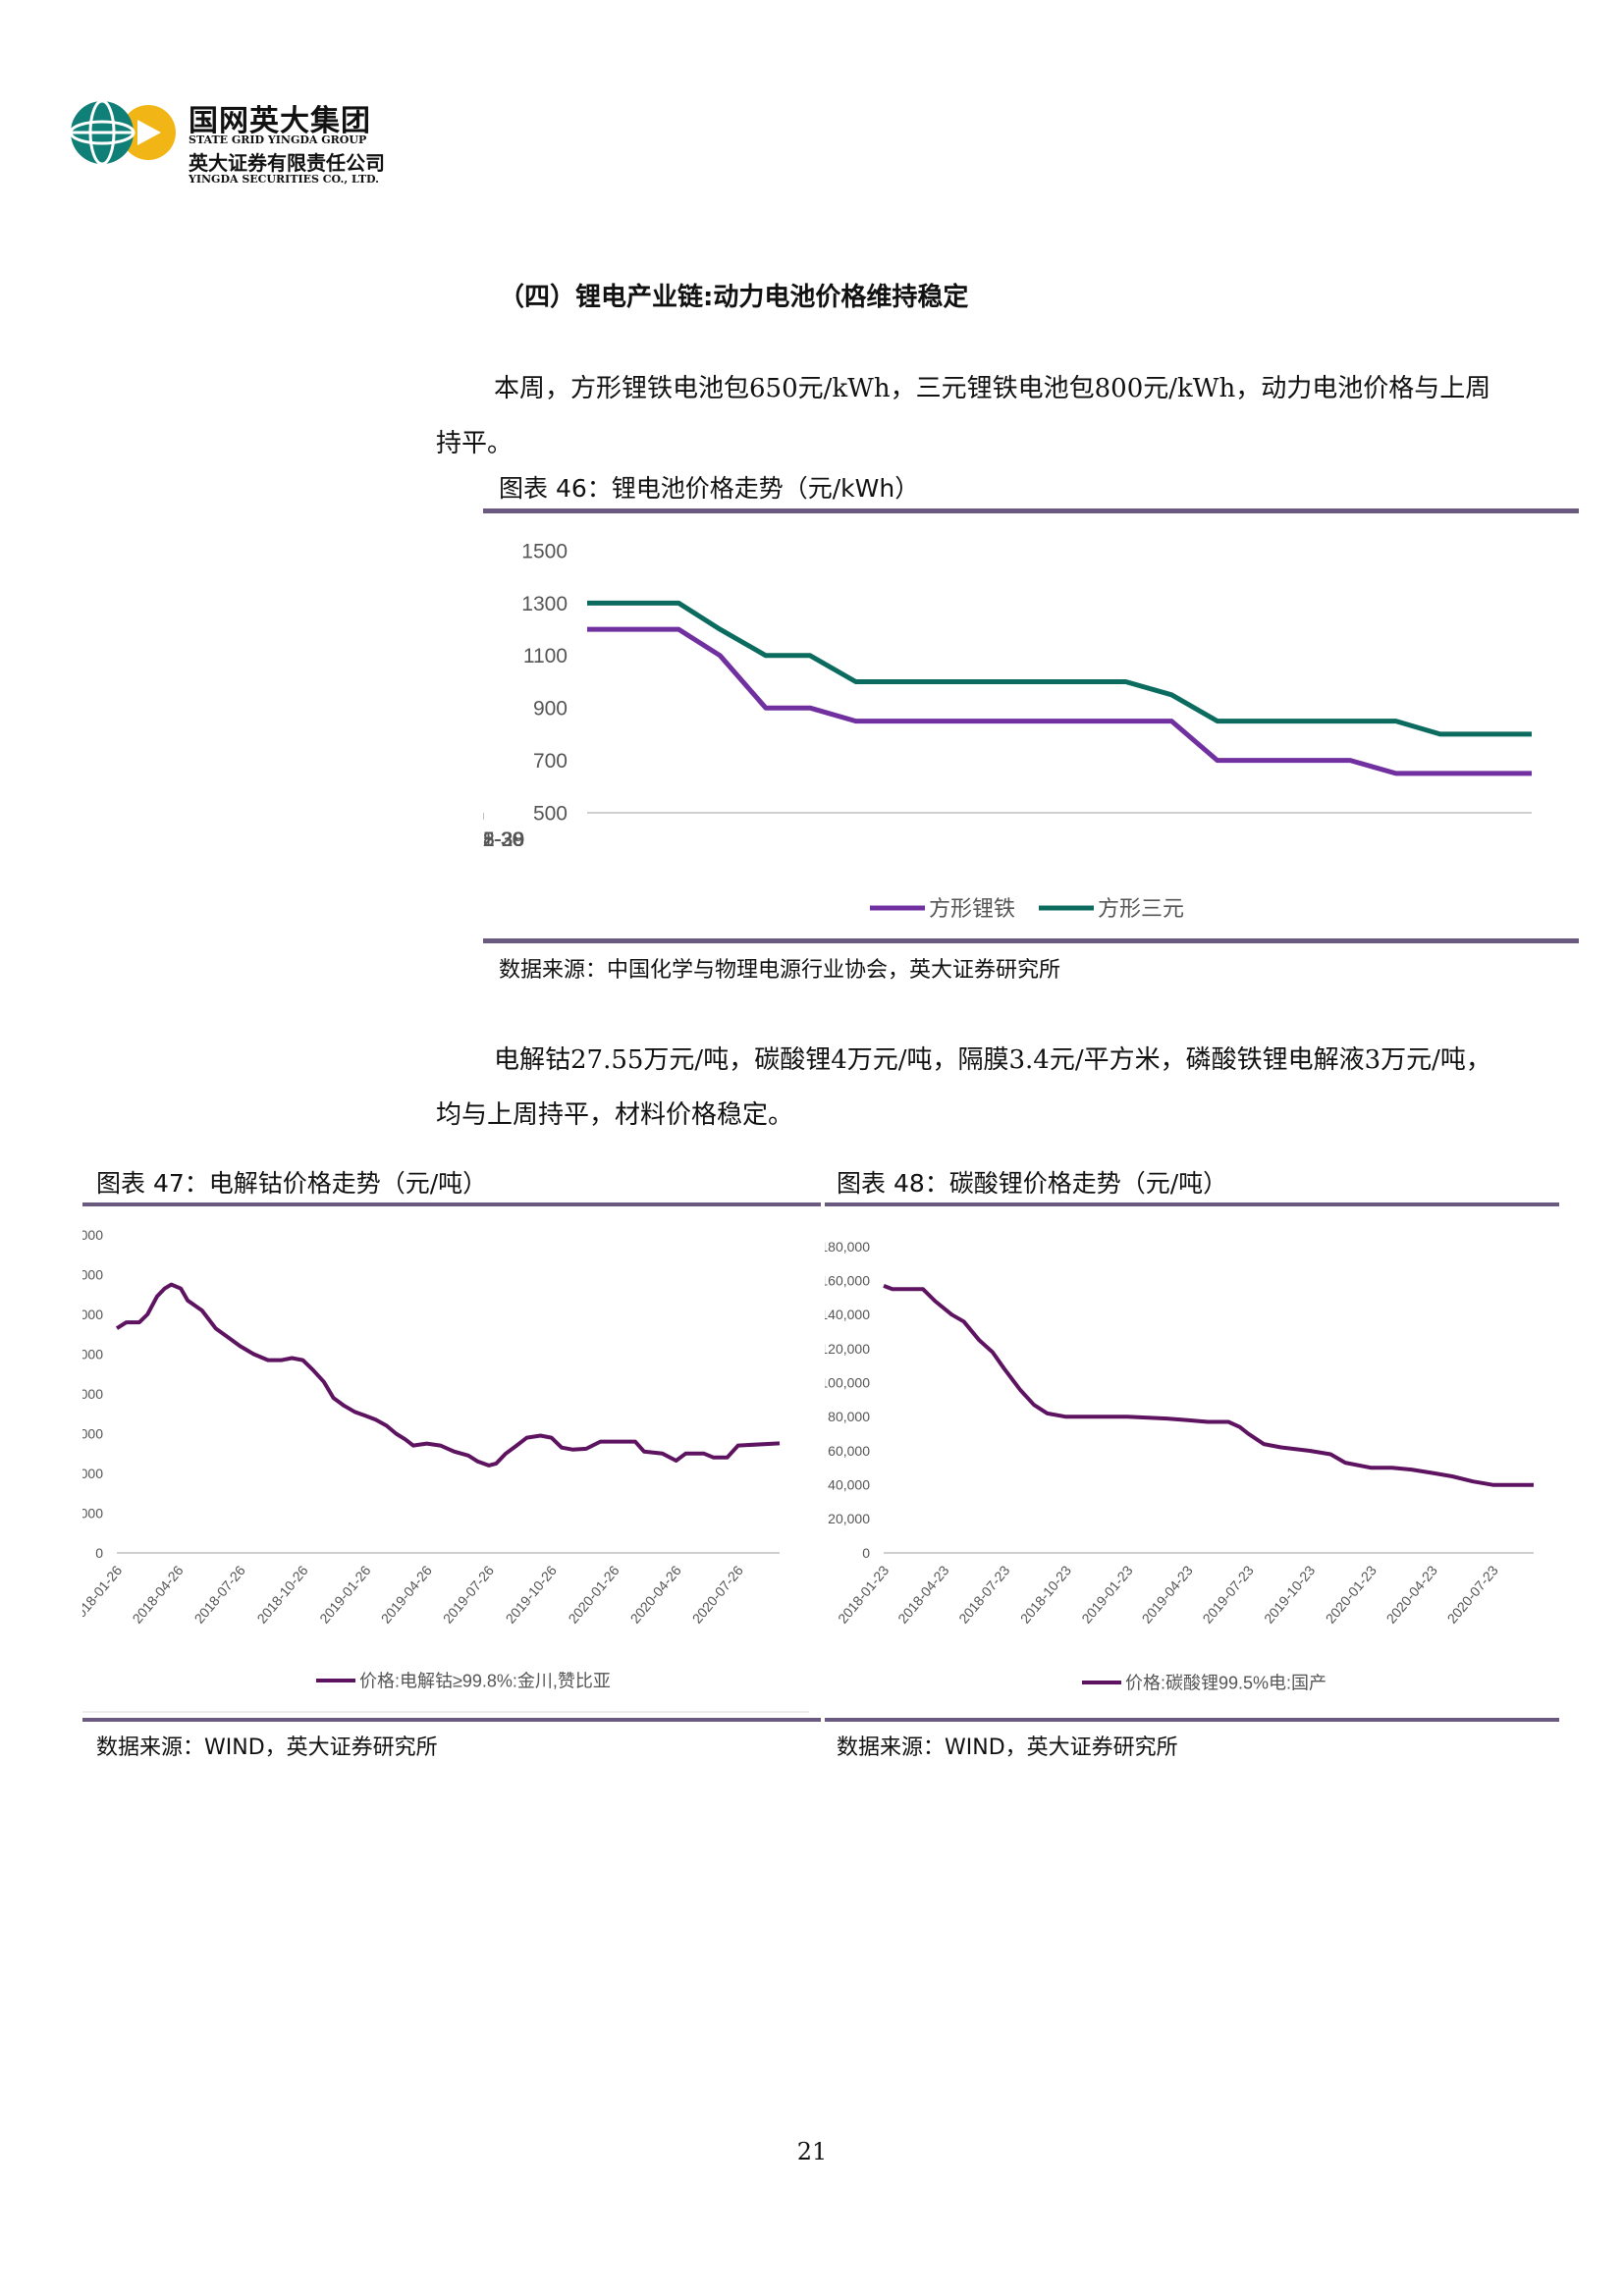  I want to click on y-tick-label-1: 700, so click(550, 761).